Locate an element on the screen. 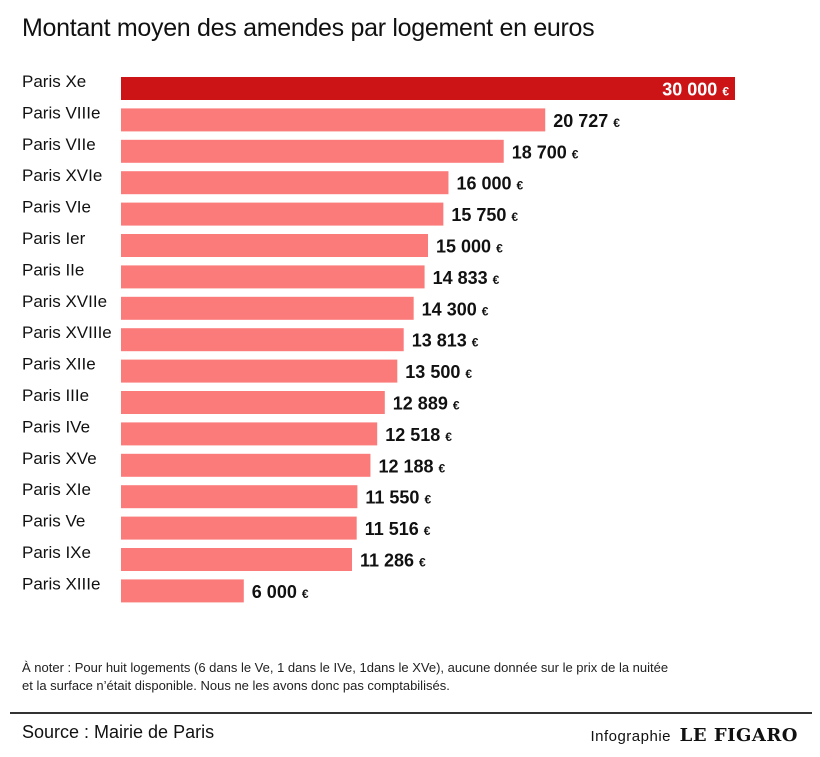  category-label: Paris Ier is located at coordinates (54, 238).